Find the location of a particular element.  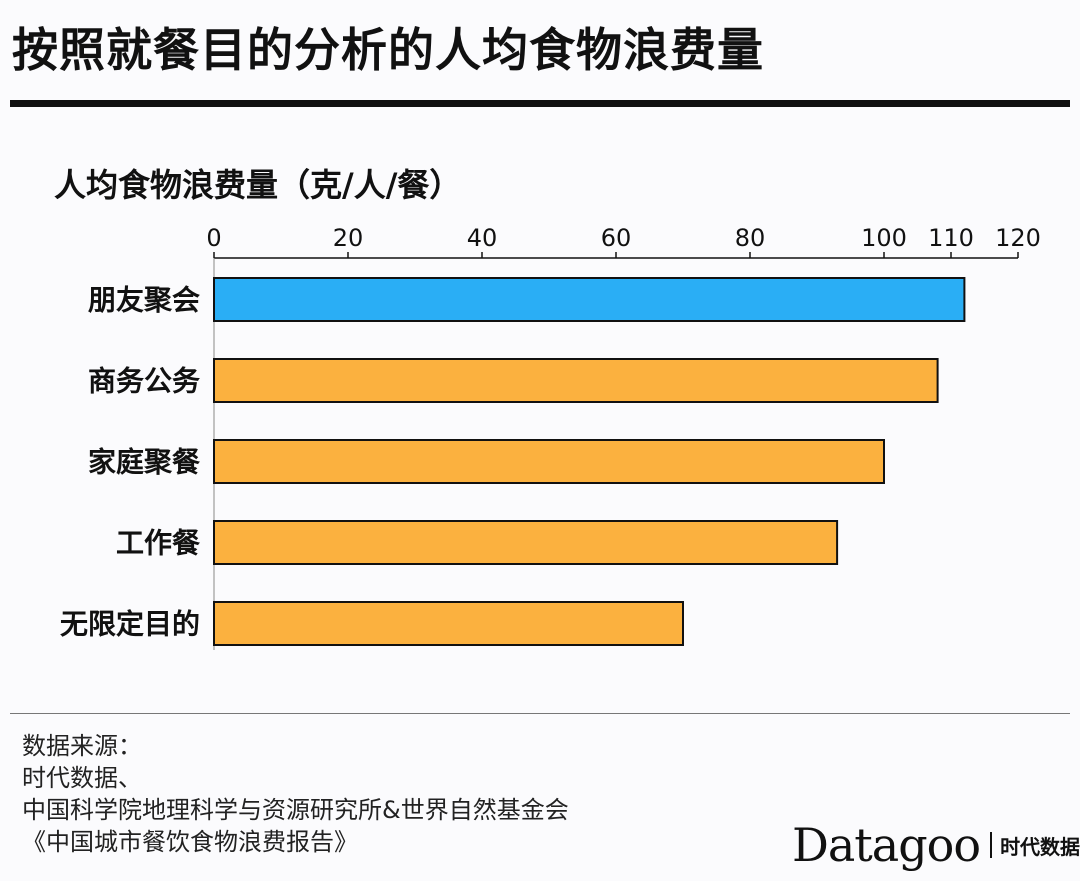

logo-separator is located at coordinates (991, 845).